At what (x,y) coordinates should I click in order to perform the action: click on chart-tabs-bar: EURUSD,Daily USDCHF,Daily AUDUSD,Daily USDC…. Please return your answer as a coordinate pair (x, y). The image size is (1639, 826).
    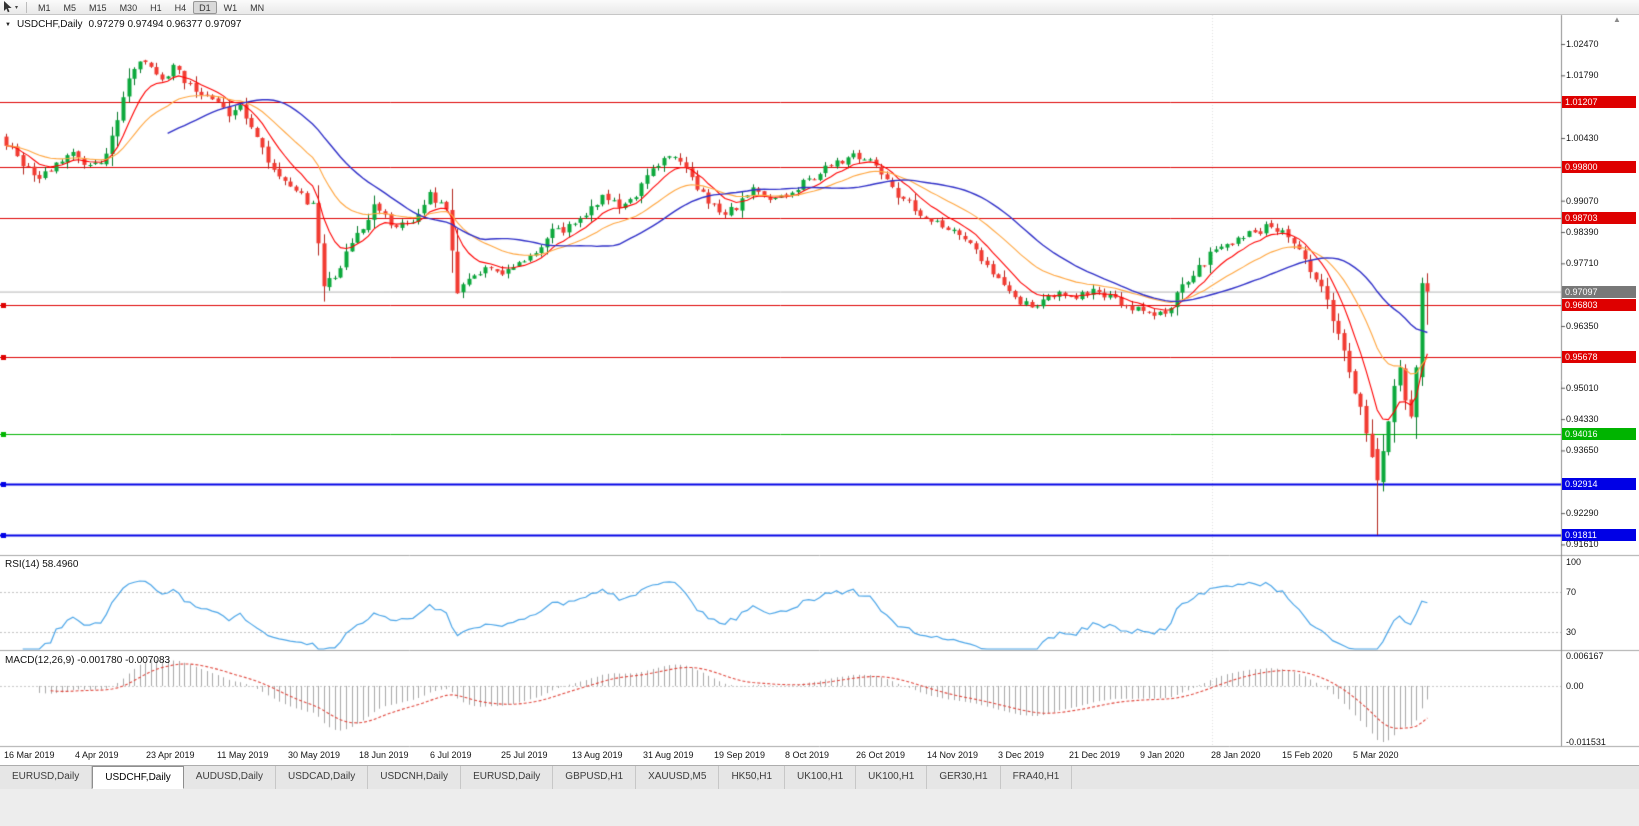
    Looking at the image, I should click on (819, 777).